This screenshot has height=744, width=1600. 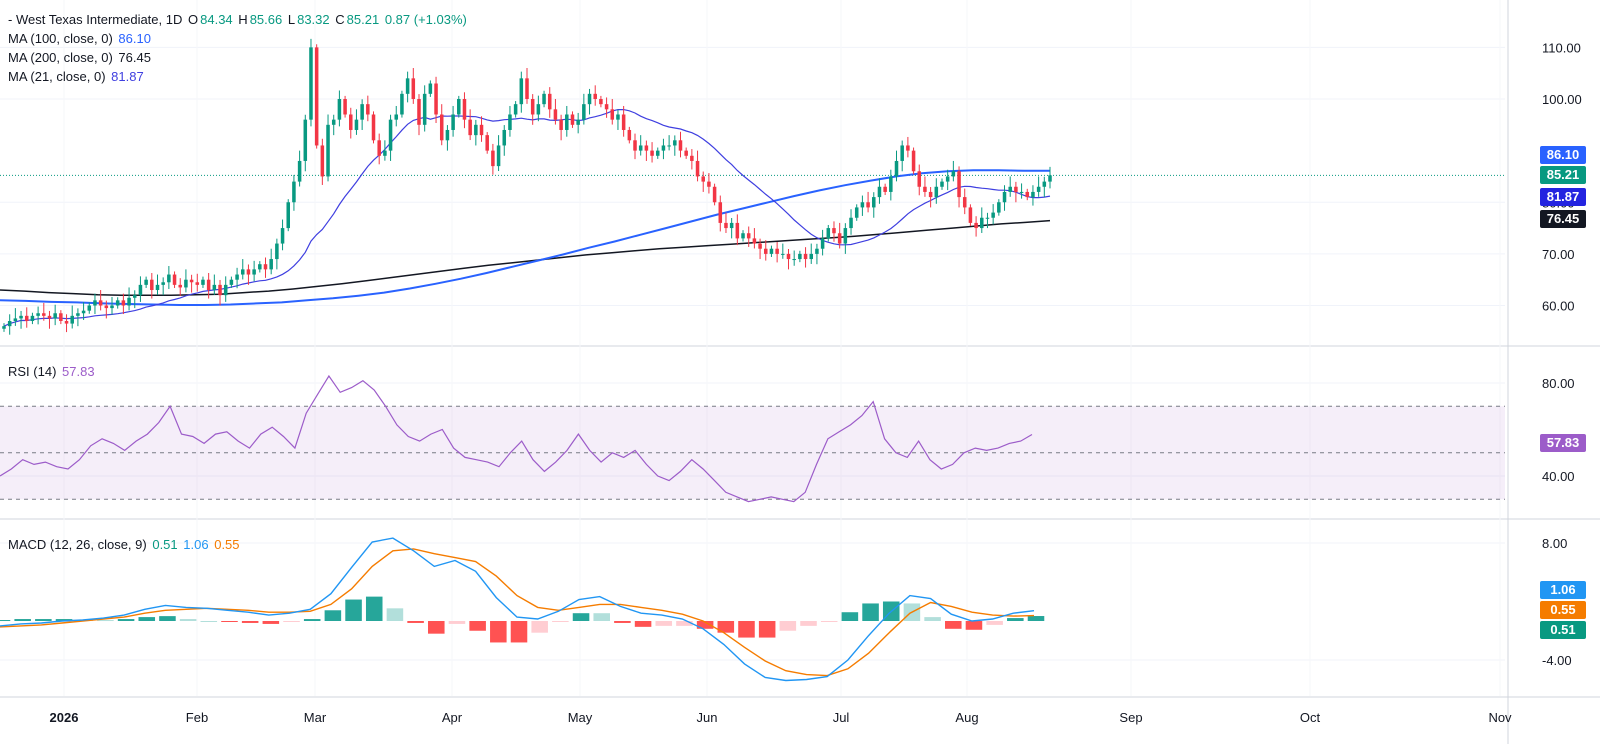 What do you see at coordinates (238, 57) in the screenshot?
I see `ma200-legend: MA (200, close, 0) 76.45` at bounding box center [238, 57].